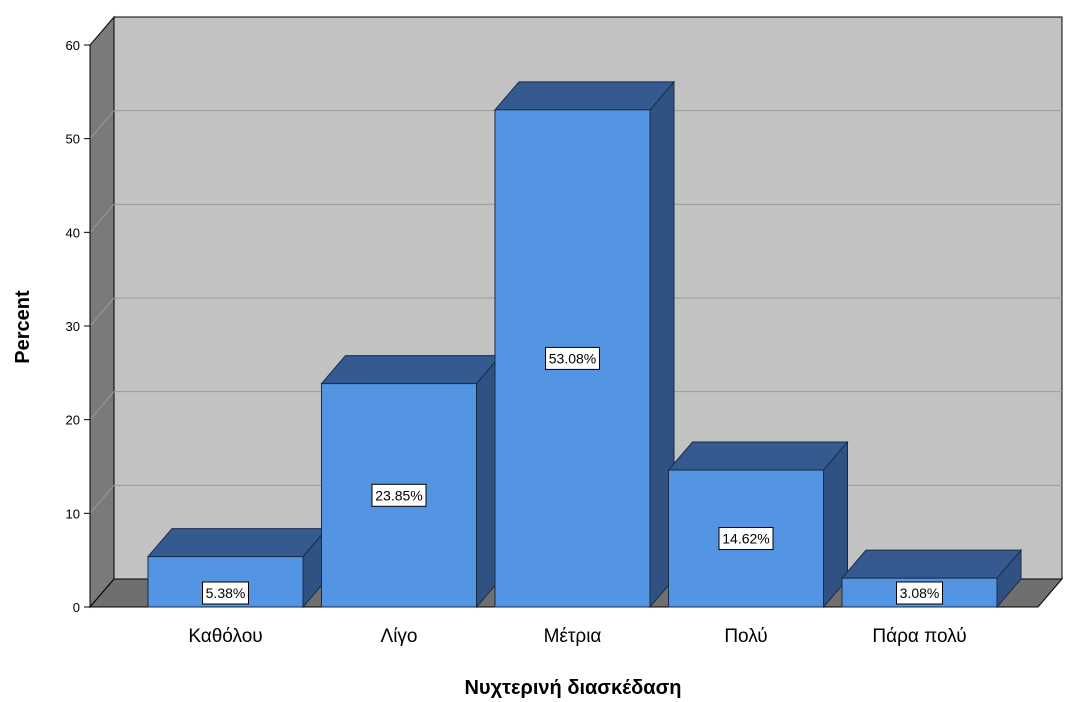 This screenshot has width=1067, height=702. I want to click on bar: 53.08%, so click(584, 344).